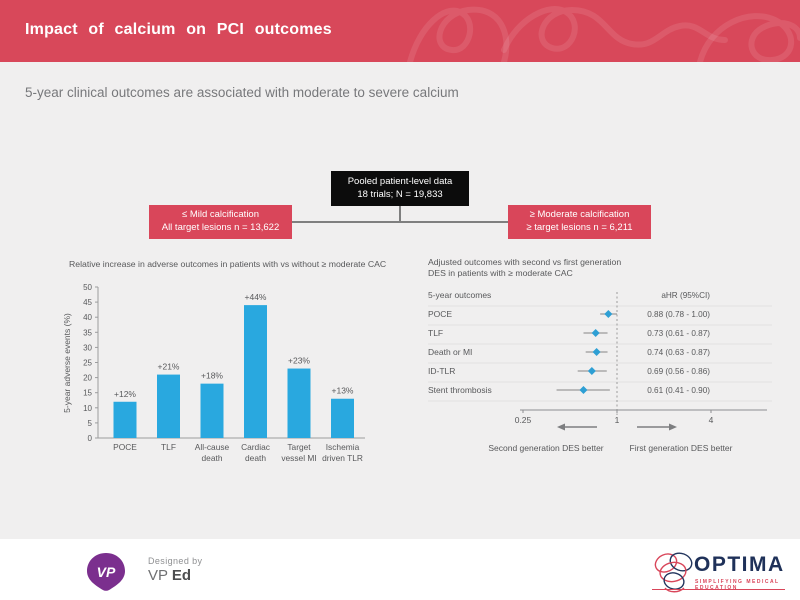  Describe the element at coordinates (87, 317) in the screenshot. I see `y-tick-label: 40` at that location.